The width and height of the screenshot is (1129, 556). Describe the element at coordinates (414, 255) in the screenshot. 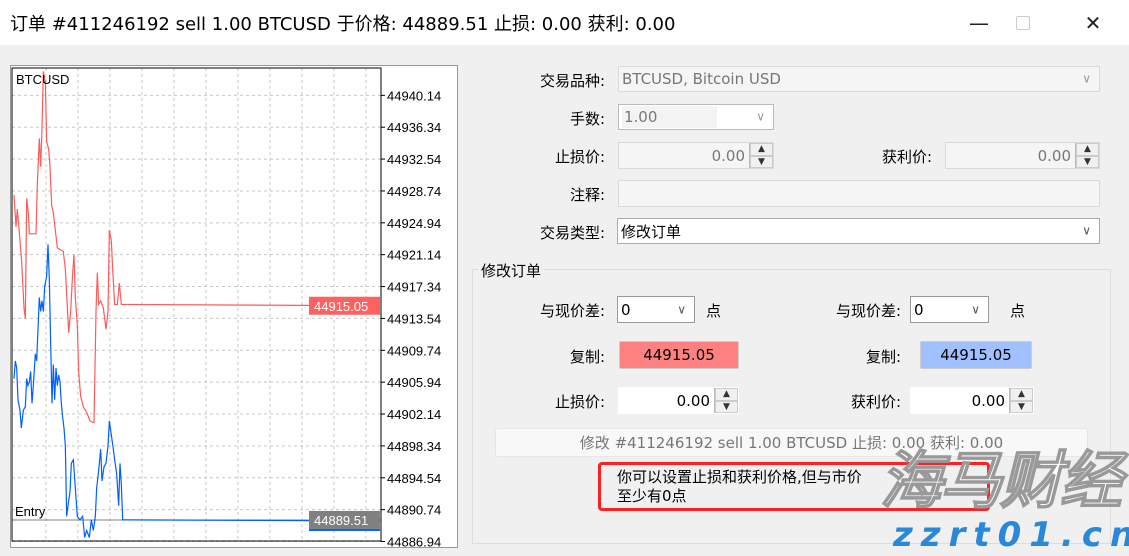

I see `y-tick-label: 44921.14` at that location.